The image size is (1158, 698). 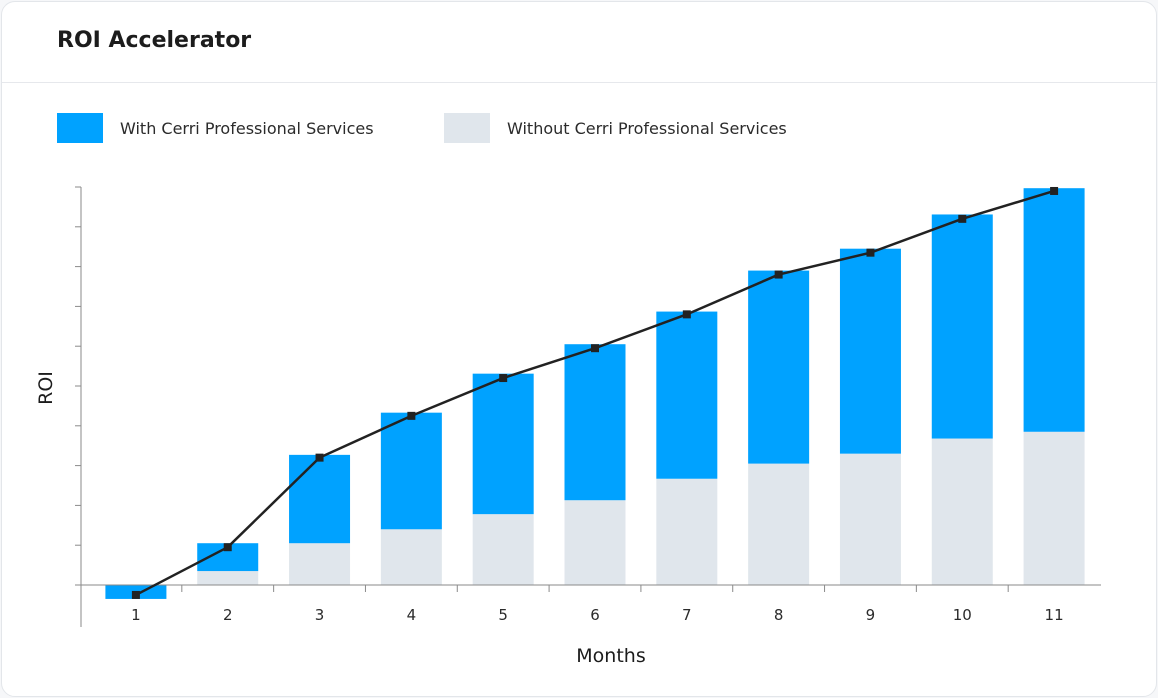 What do you see at coordinates (136, 615) in the screenshot?
I see `x-tick-label-1: 1` at bounding box center [136, 615].